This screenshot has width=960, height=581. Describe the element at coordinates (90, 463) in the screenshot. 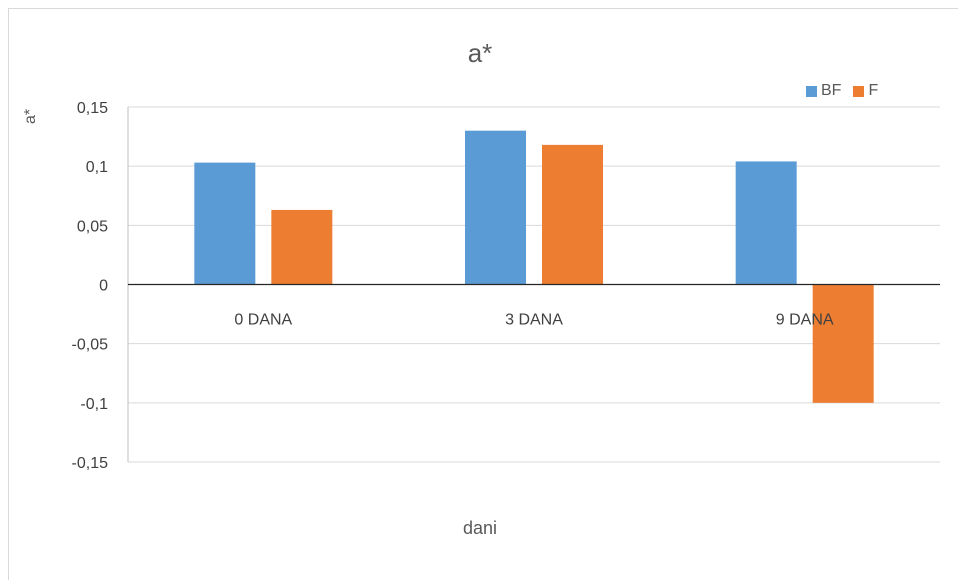

I see `y-tick-label: -0,15` at that location.